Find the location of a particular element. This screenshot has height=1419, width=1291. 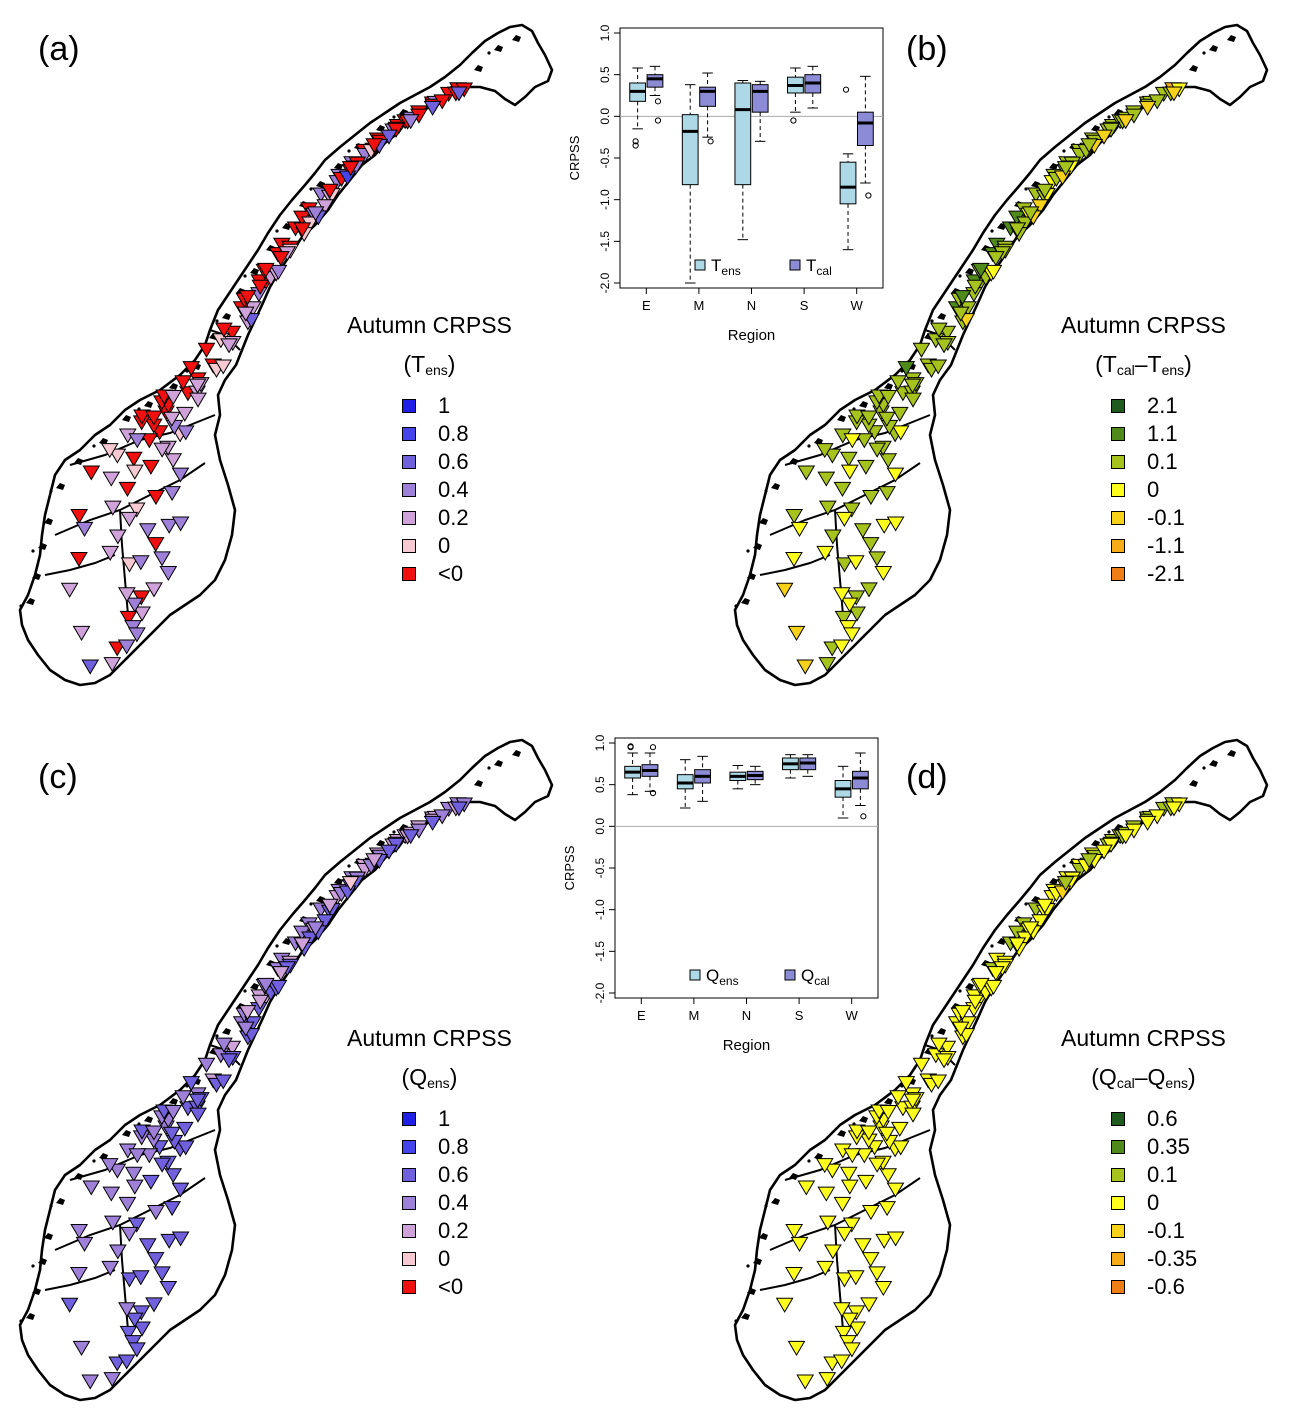

stations is located at coordinates (982, 378).